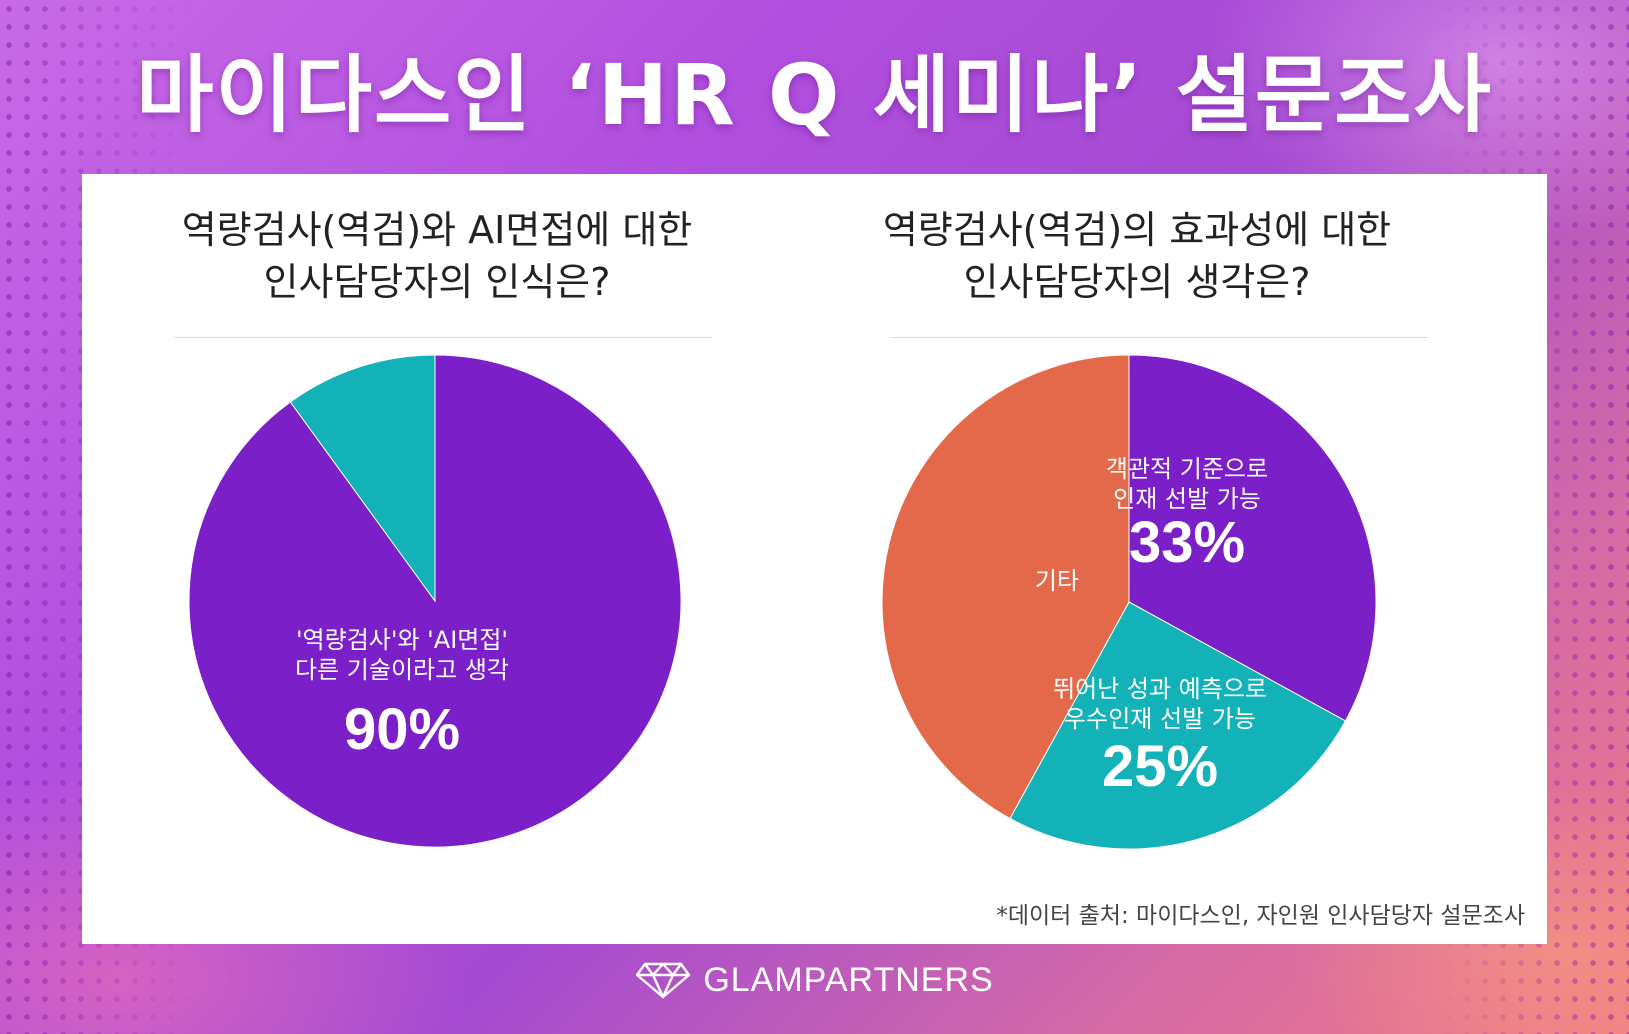 This screenshot has width=1629, height=1034. I want to click on chart-2-slice-3-label-line-1: 기타, so click(1057, 581).